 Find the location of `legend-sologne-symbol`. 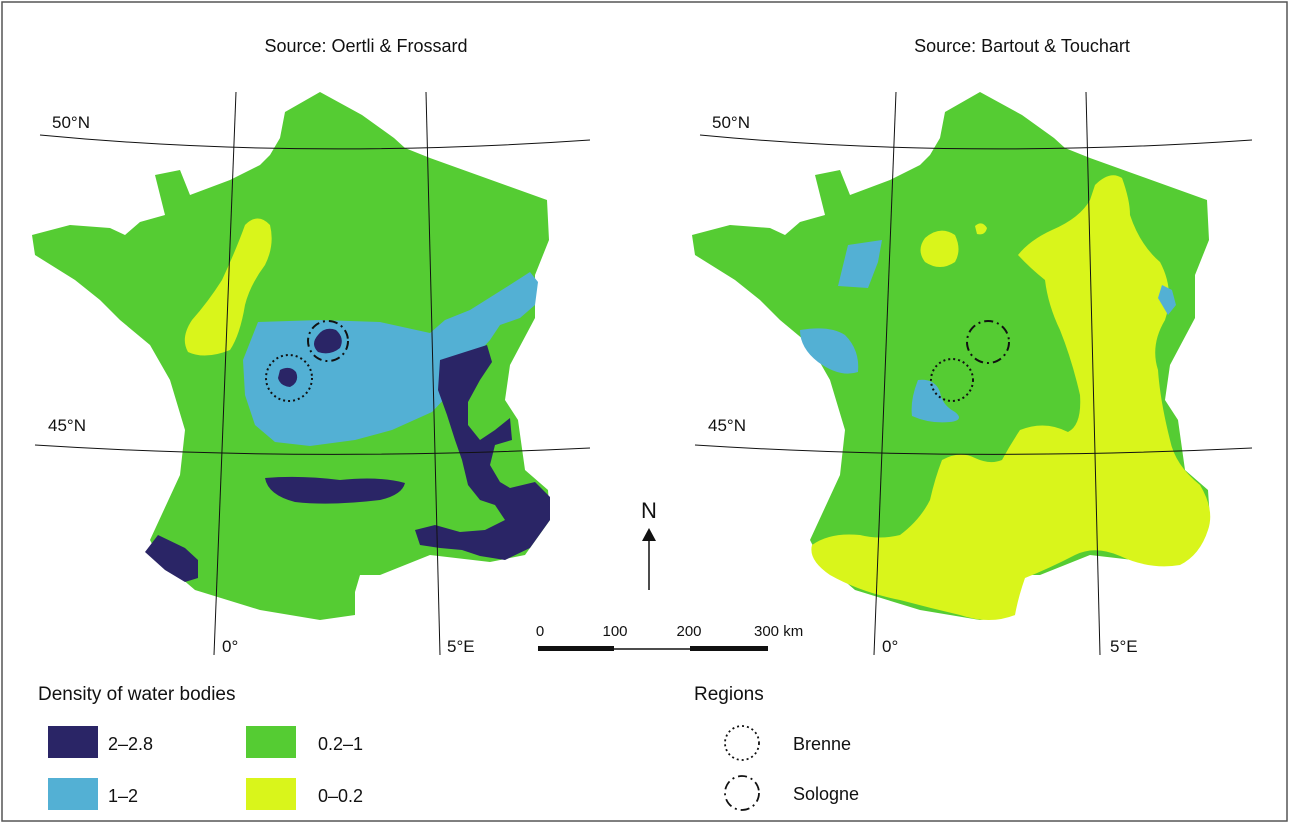

legend-sologne-symbol is located at coordinates (742, 793).